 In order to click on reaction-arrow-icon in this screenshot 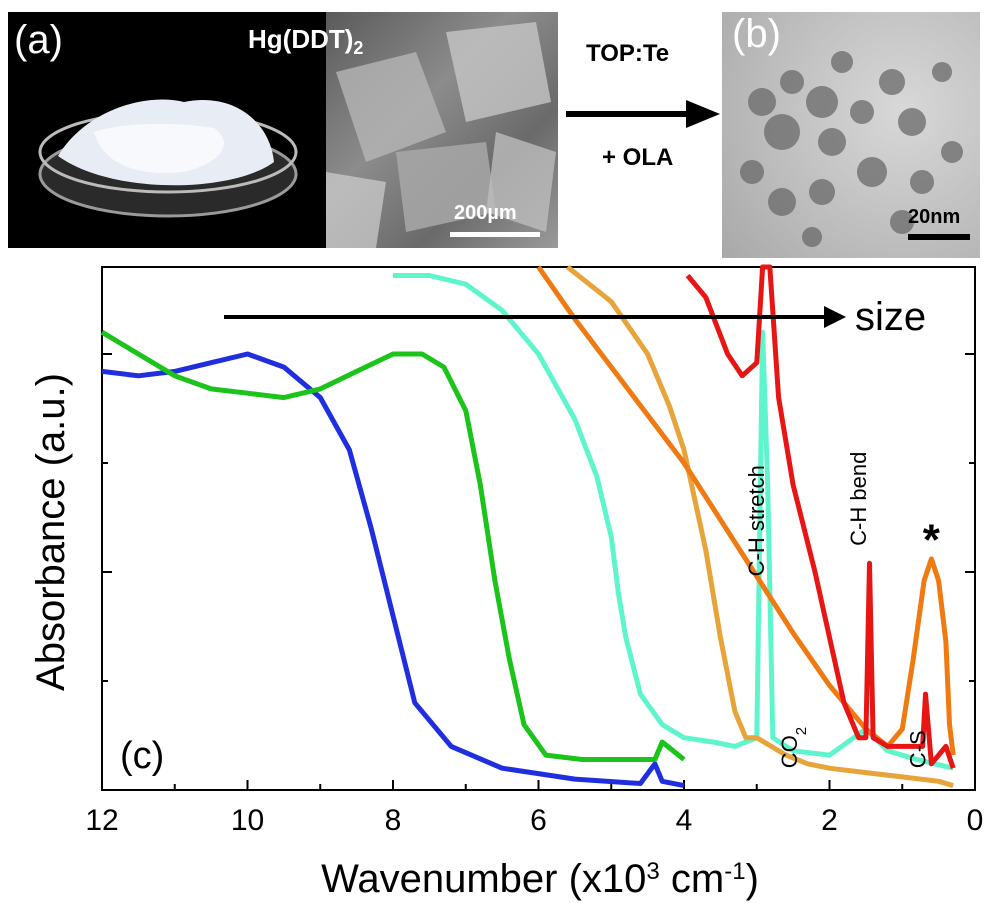, I will do `click(641, 114)`.